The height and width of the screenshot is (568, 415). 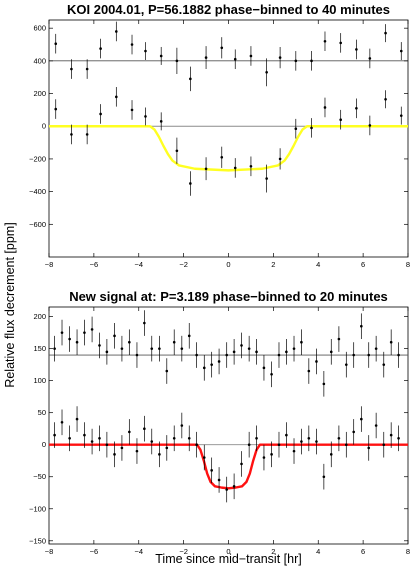 What do you see at coordinates (39, 28) in the screenshot?
I see `y-tick-label: 600` at bounding box center [39, 28].